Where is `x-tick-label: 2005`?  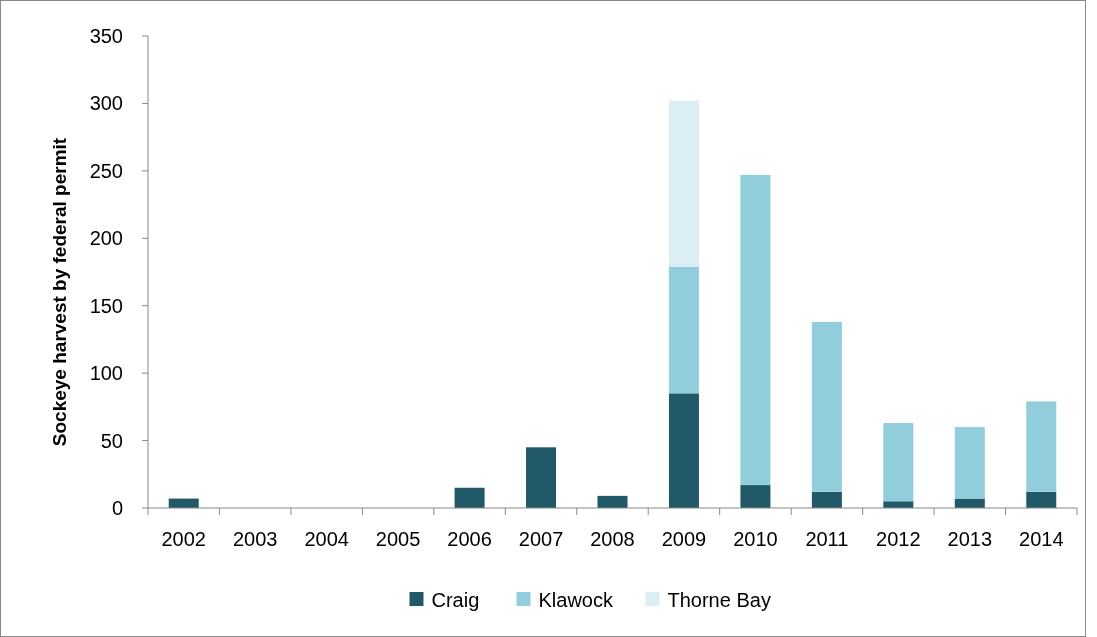 x-tick-label: 2005 is located at coordinates (398, 539).